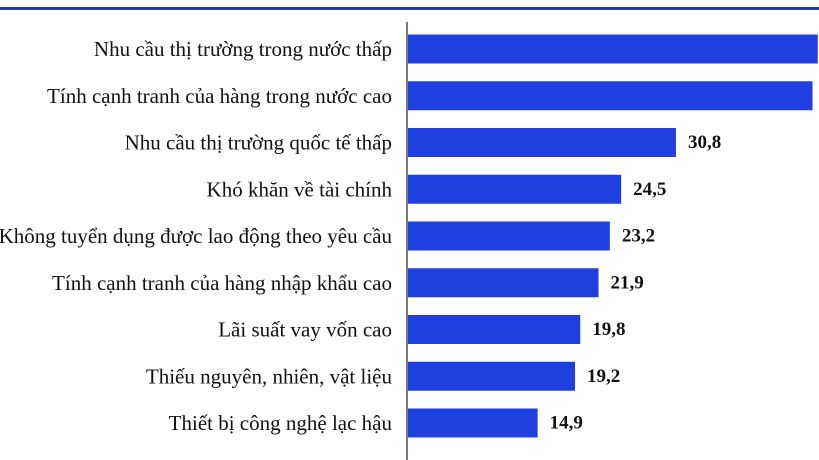 Image resolution: width=819 pixels, height=460 pixels. What do you see at coordinates (603, 376) in the screenshot?
I see `value-label: 19,2` at bounding box center [603, 376].